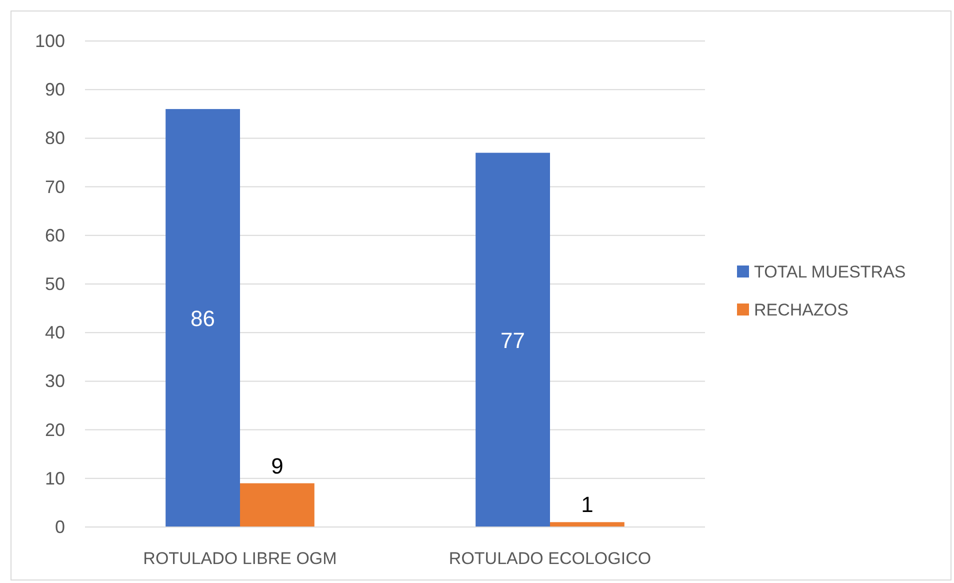 This screenshot has height=583, width=954. I want to click on data-label: 9, so click(277, 465).